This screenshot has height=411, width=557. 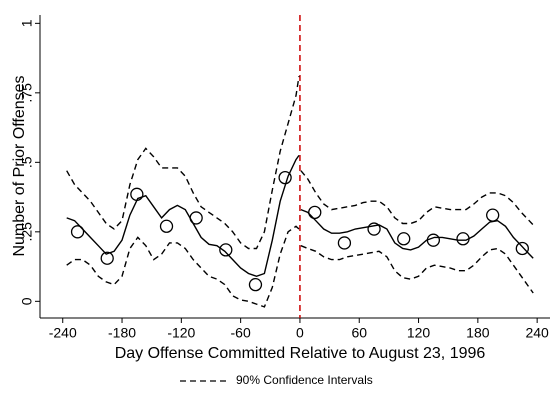 What do you see at coordinates (537, 333) in the screenshot?
I see `x-tick-label: 240` at bounding box center [537, 333].